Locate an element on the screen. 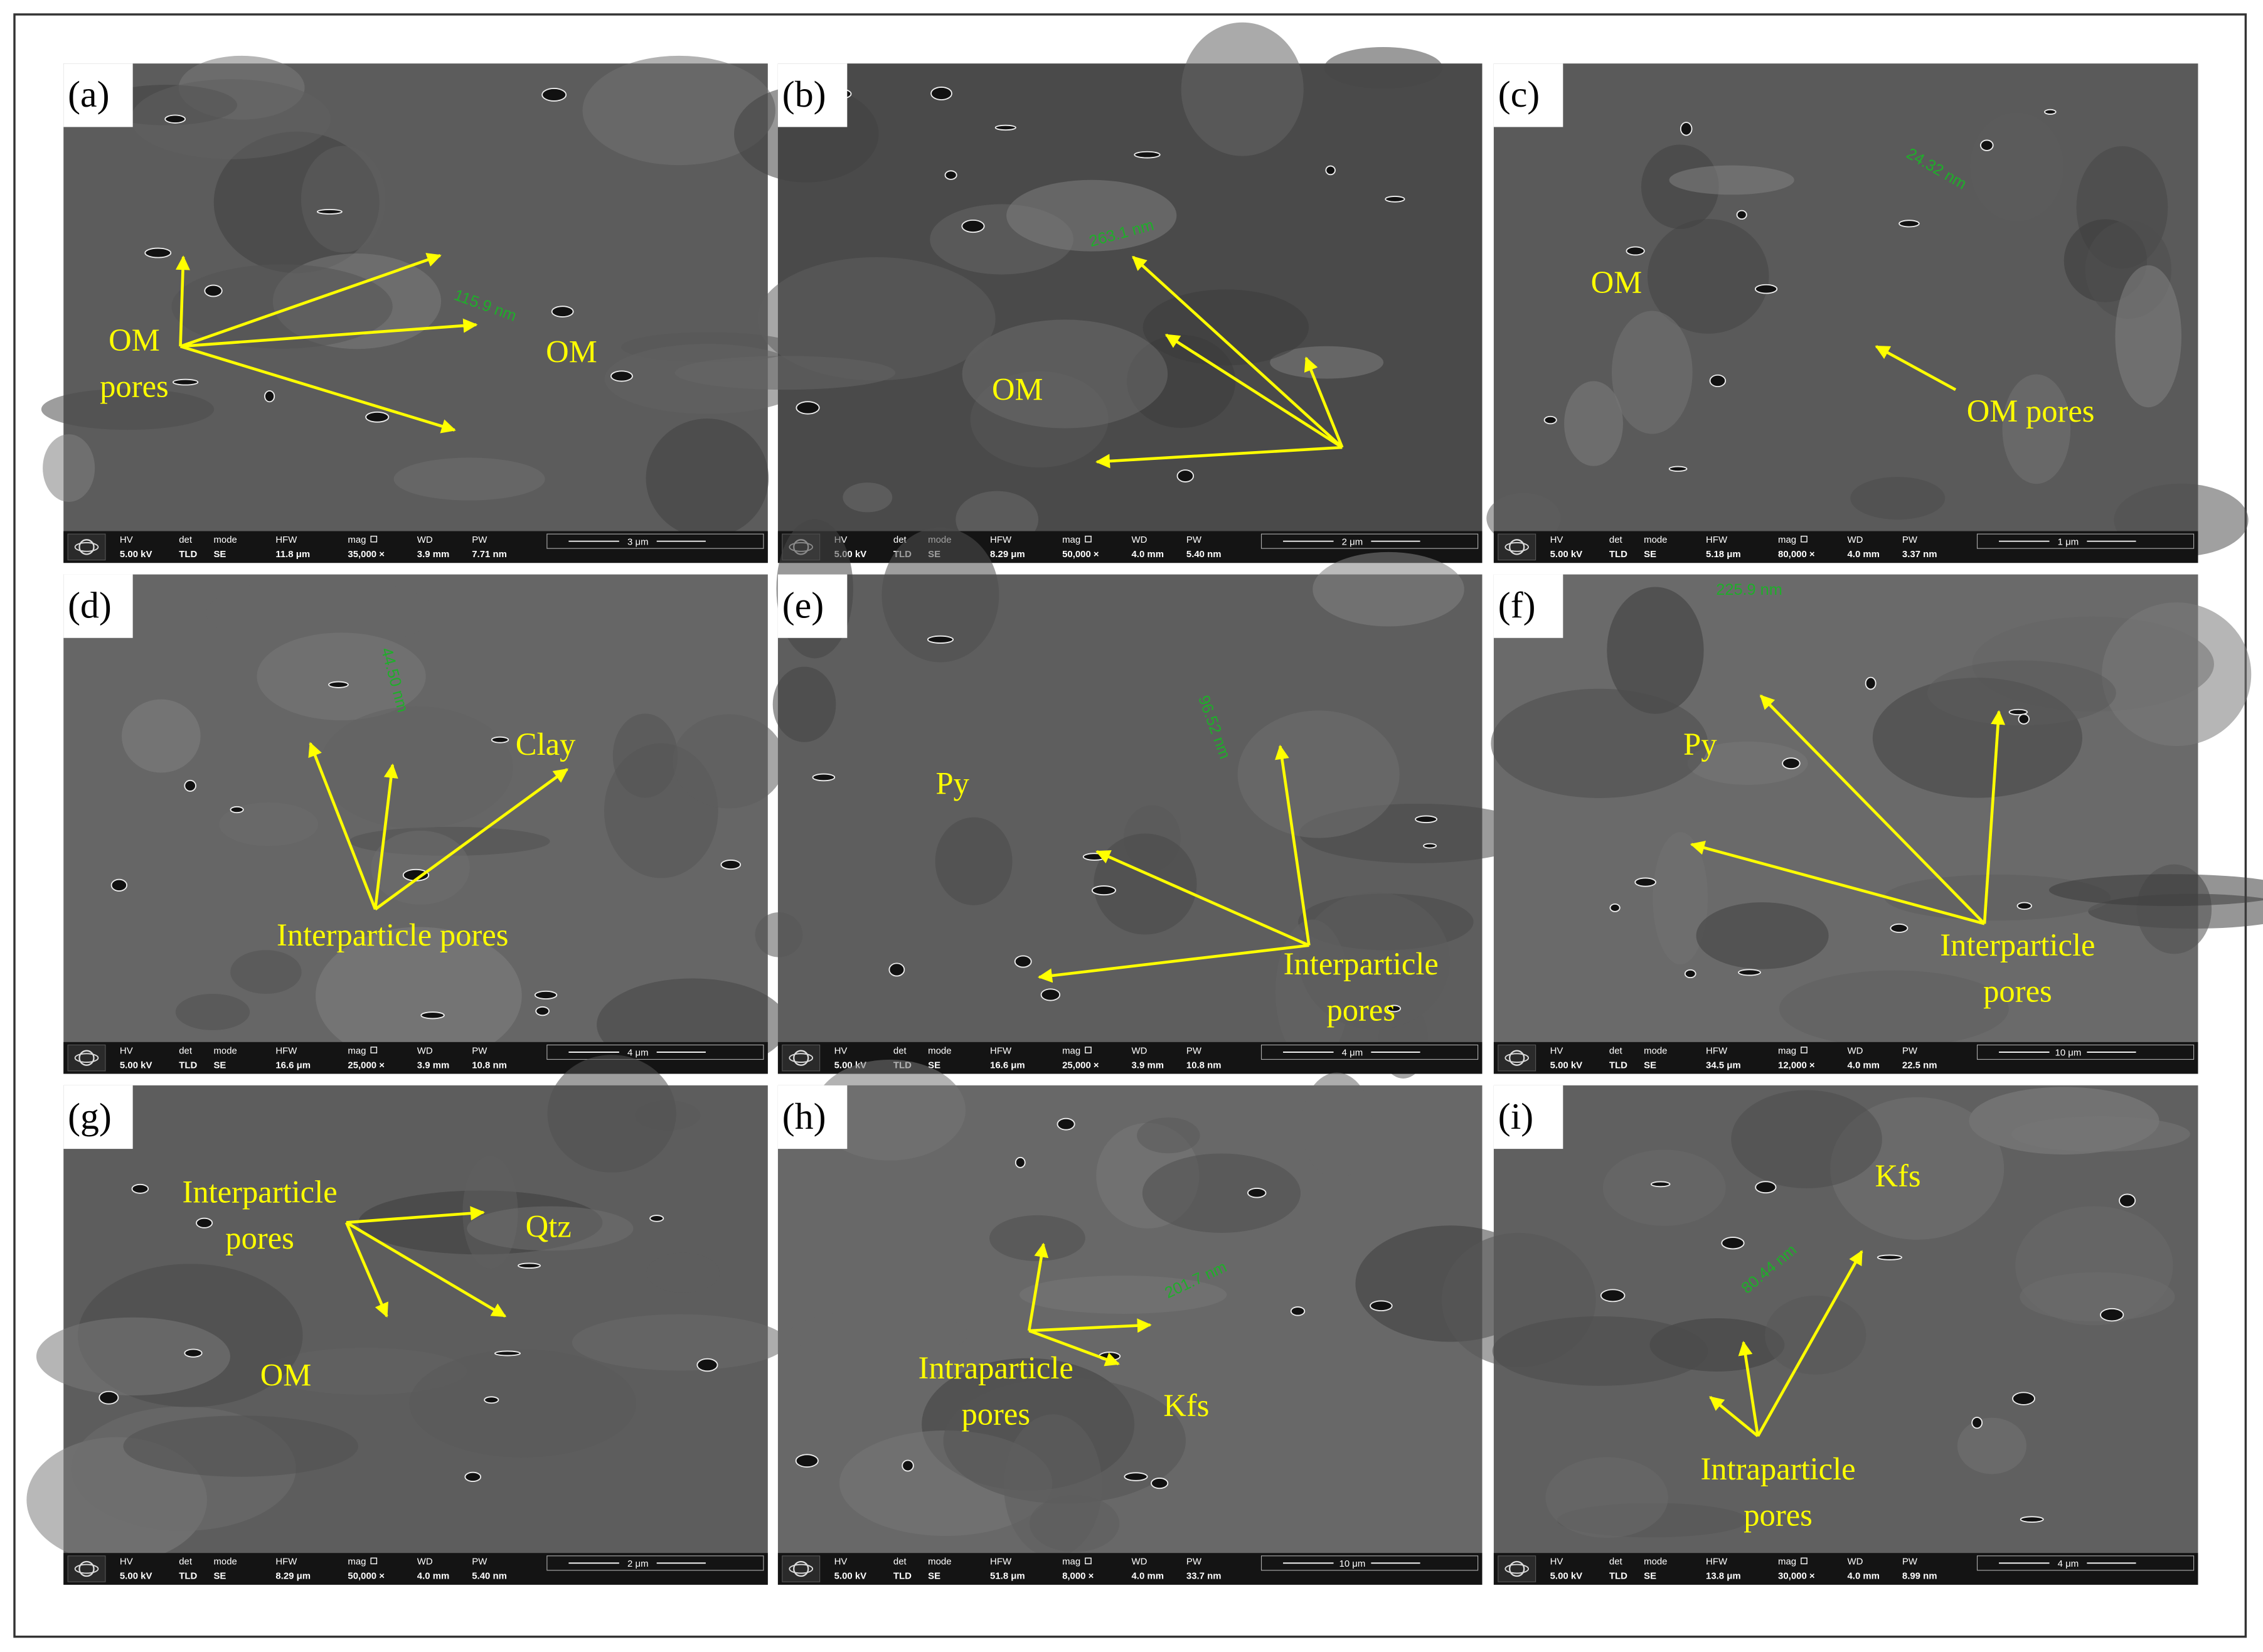 This screenshot has width=2263, height=1652. scale-label: 10 μm is located at coordinates (1352, 1564).